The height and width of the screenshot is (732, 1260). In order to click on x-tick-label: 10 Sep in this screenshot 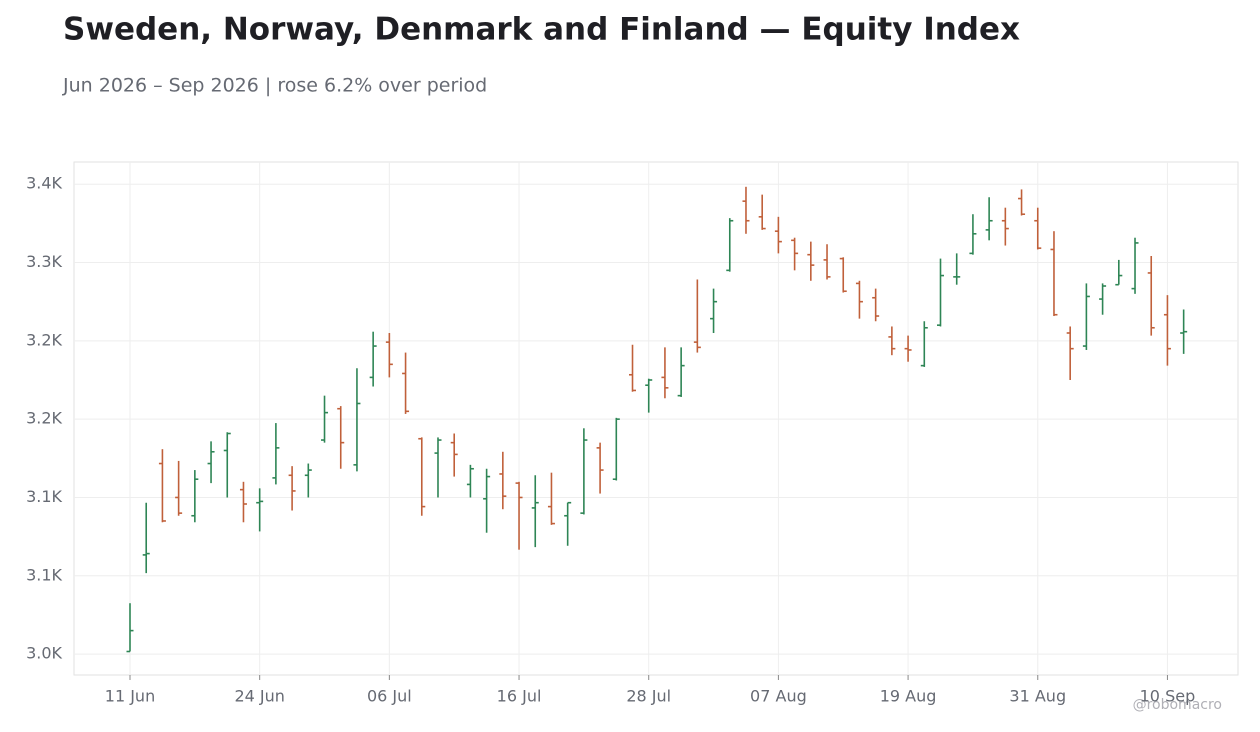, I will do `click(1168, 696)`.